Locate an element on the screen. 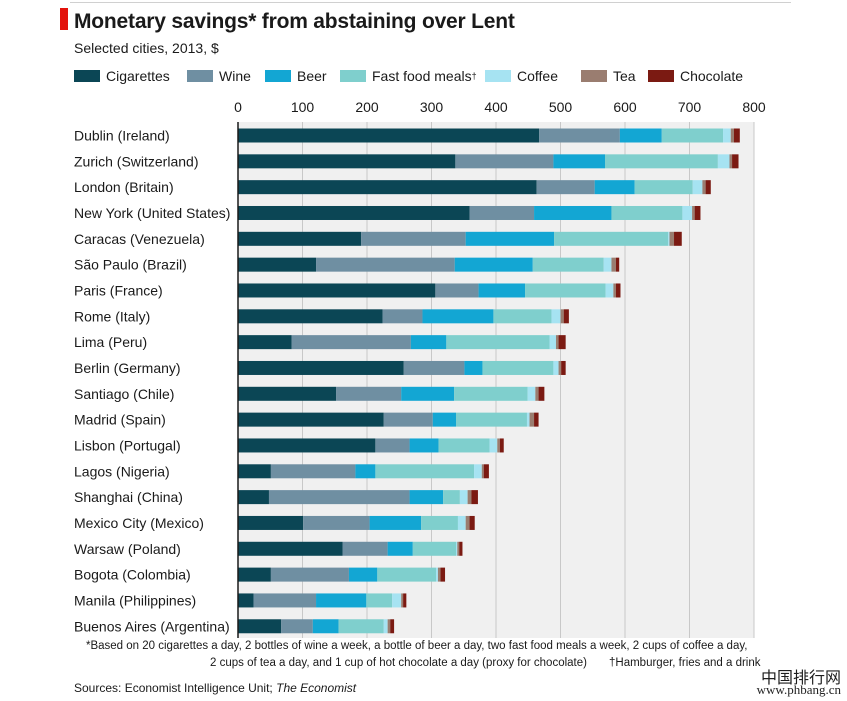 This screenshot has width=847, height=701. category-label: Santiago (Chile) is located at coordinates (124, 394).